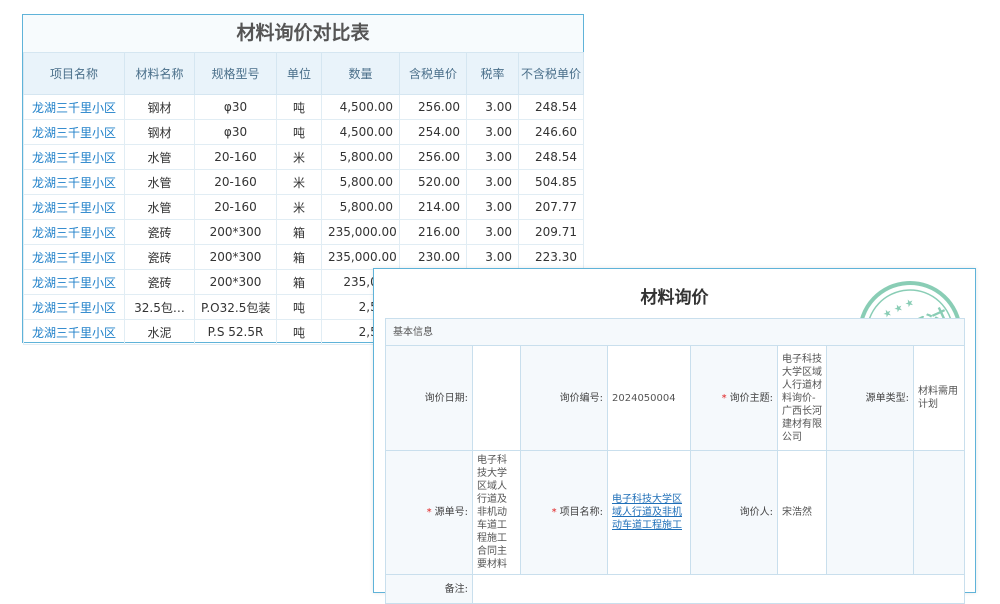 The width and height of the screenshot is (1000, 604). I want to click on table-row: 龙湖三千里小区 钢材 φ30 吨 4,500.00 256.00 3.00 248.54, so click(303, 107).